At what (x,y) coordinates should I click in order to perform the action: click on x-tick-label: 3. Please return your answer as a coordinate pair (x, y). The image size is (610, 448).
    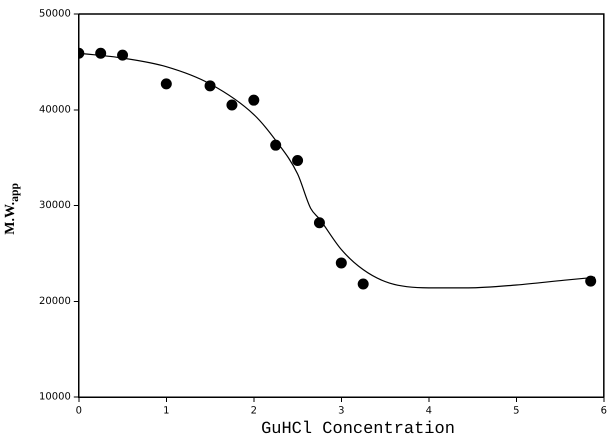
    Looking at the image, I should click on (341, 411).